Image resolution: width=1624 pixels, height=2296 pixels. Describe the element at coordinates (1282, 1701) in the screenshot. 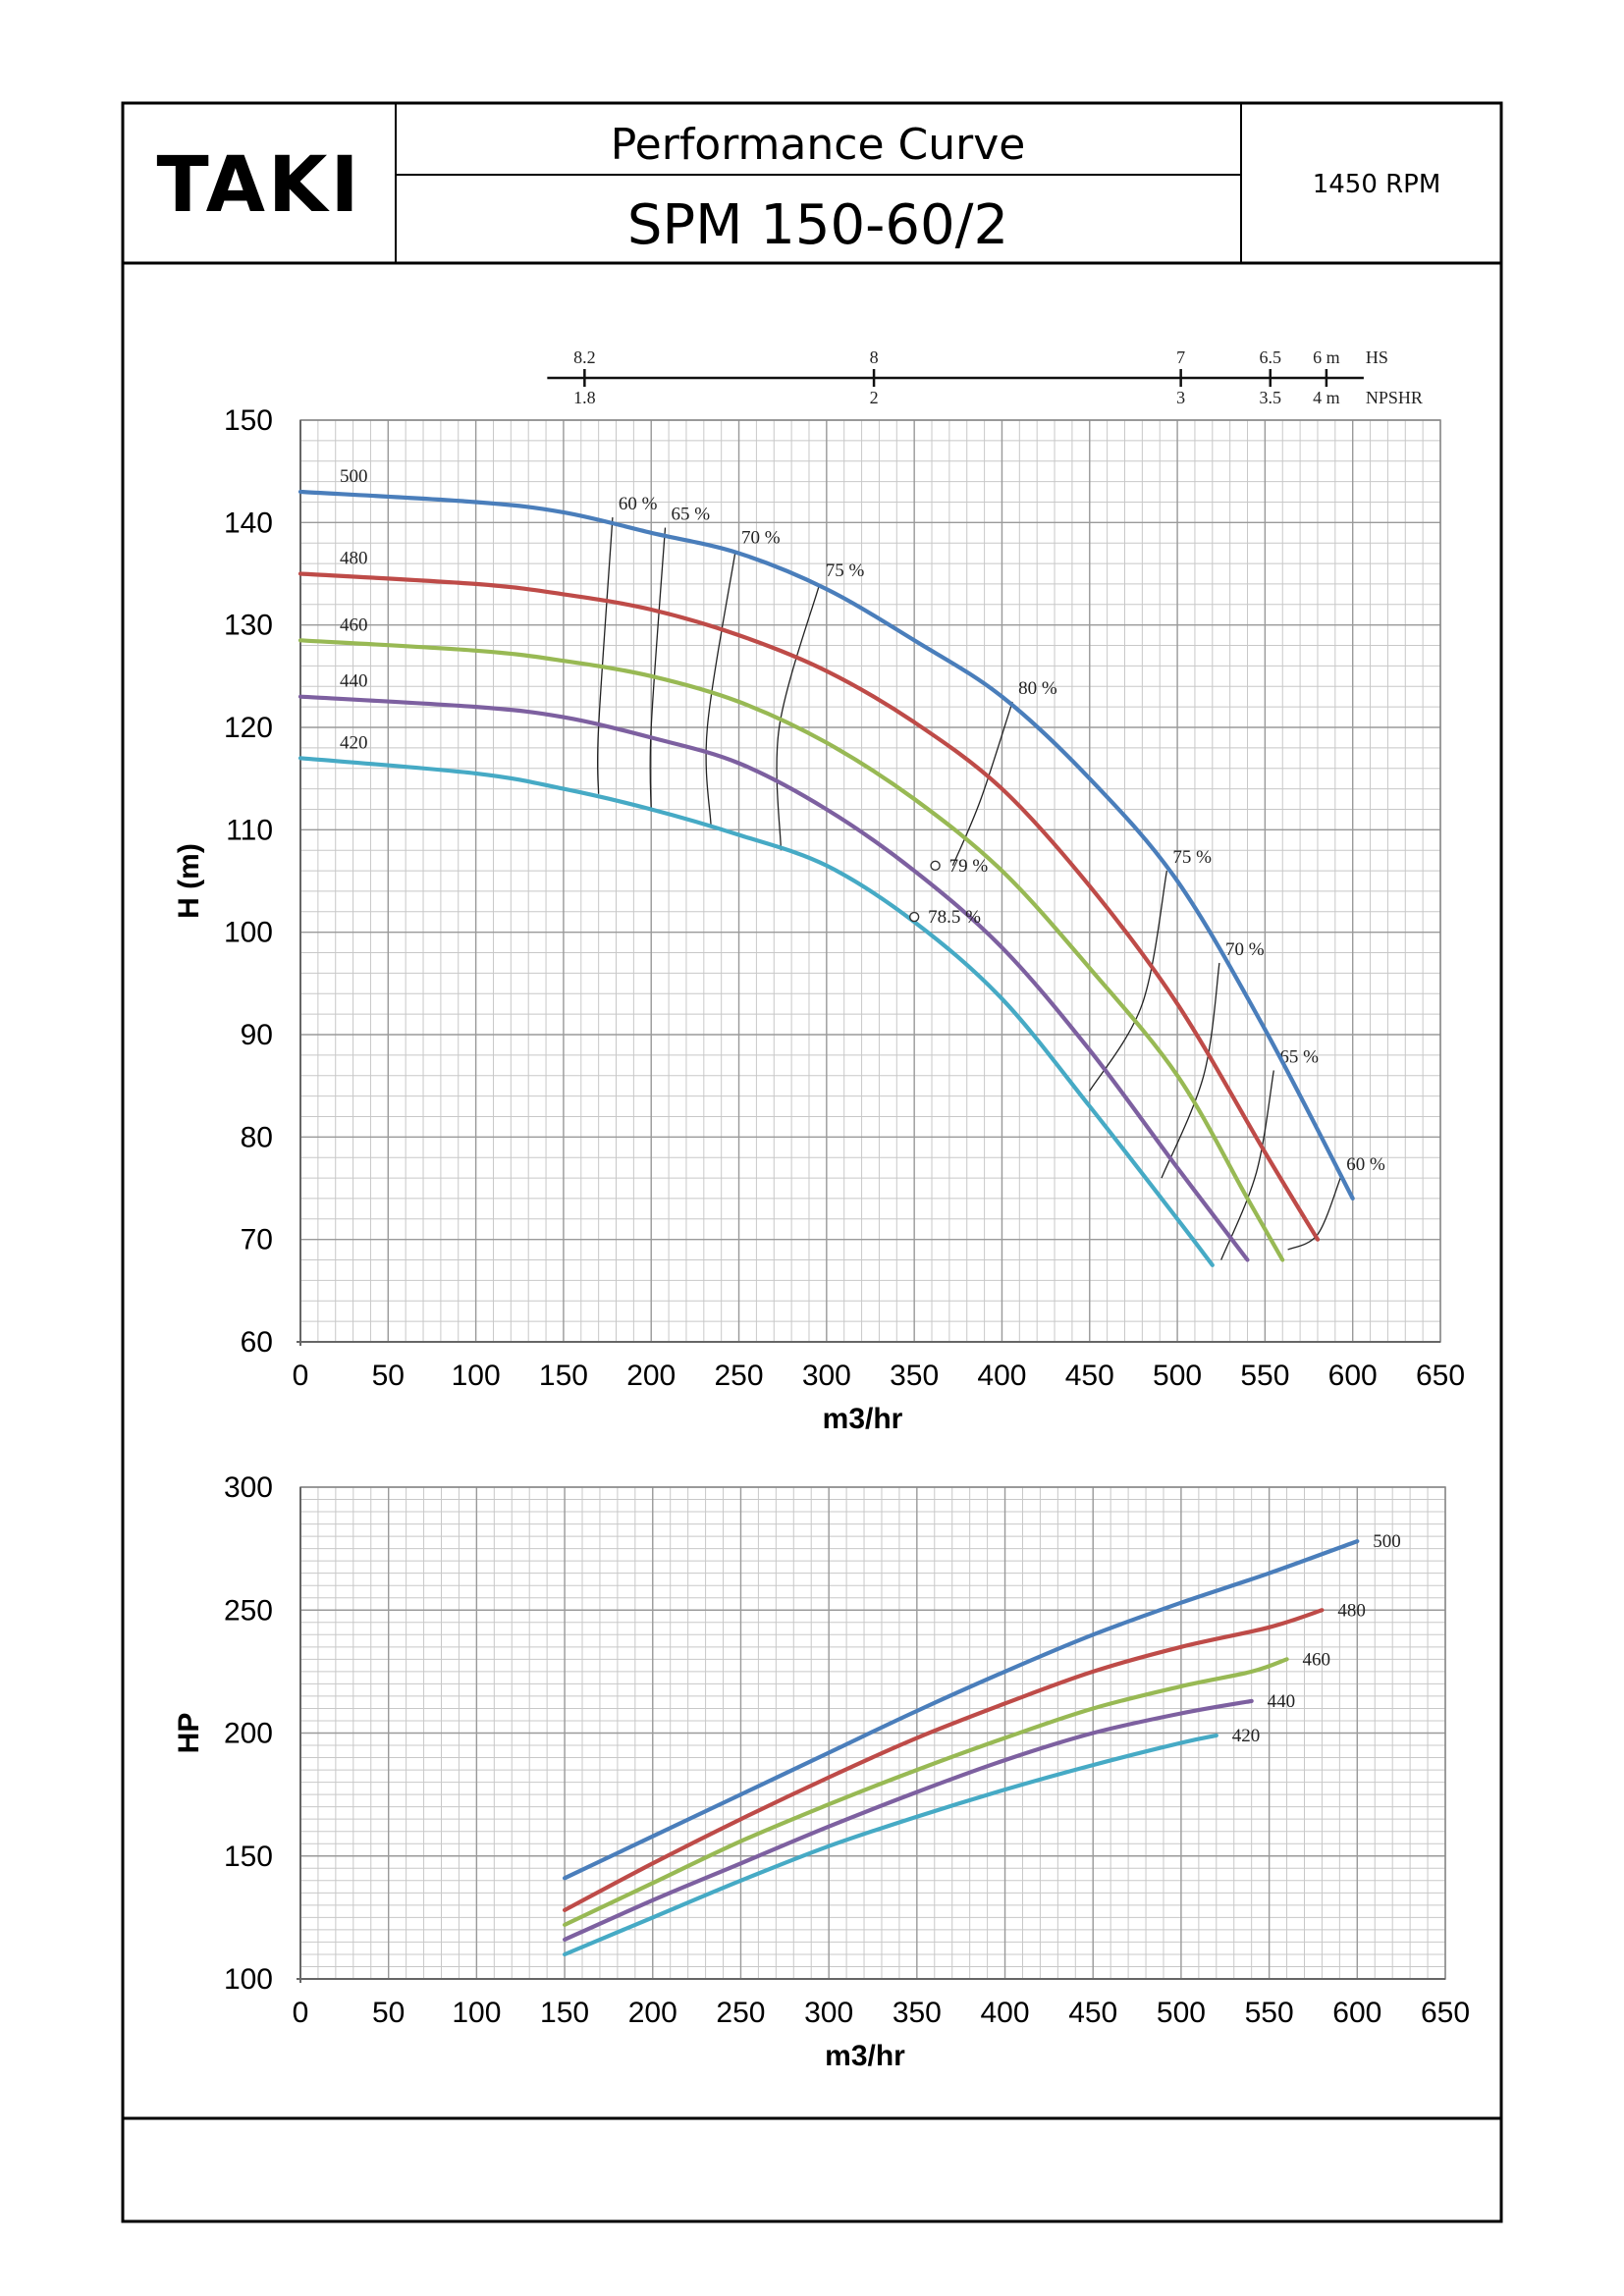

I see `impeller-440-label: 440` at that location.